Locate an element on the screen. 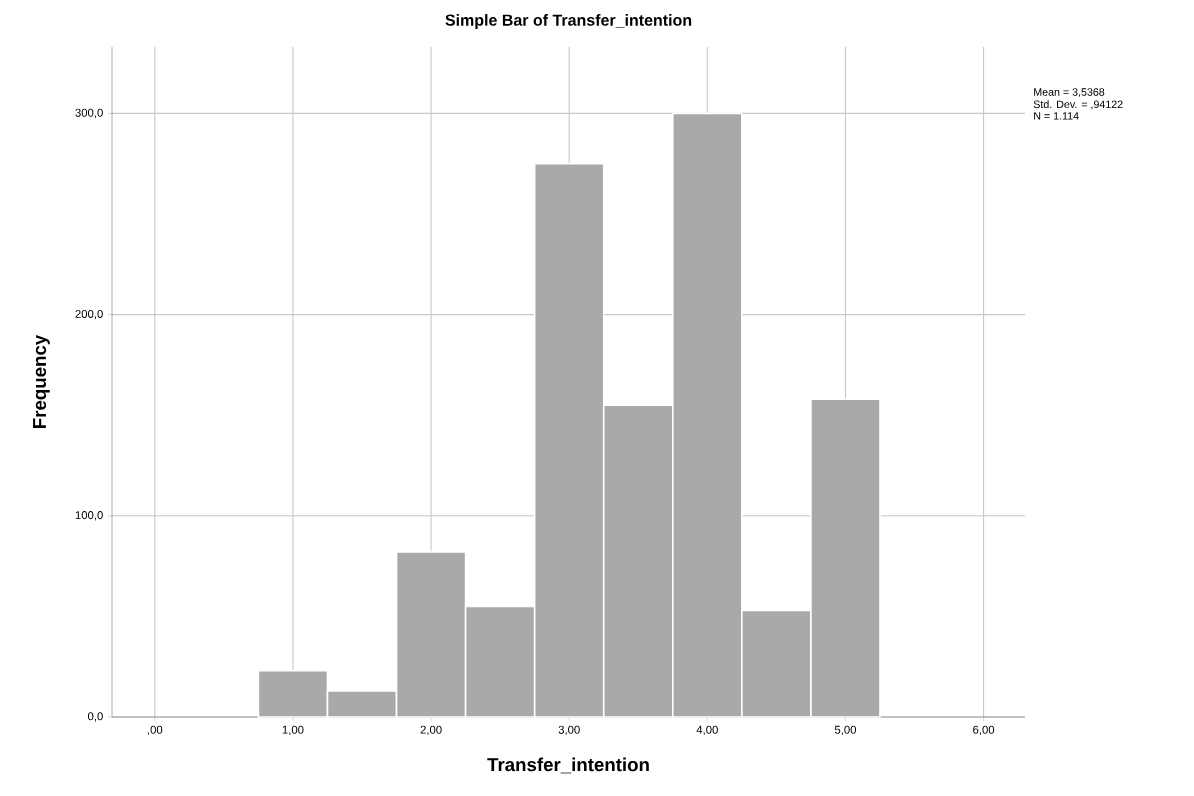 The height and width of the screenshot is (796, 1194). chart-title: Simple Bar of Transfer_intention is located at coordinates (568, 21).